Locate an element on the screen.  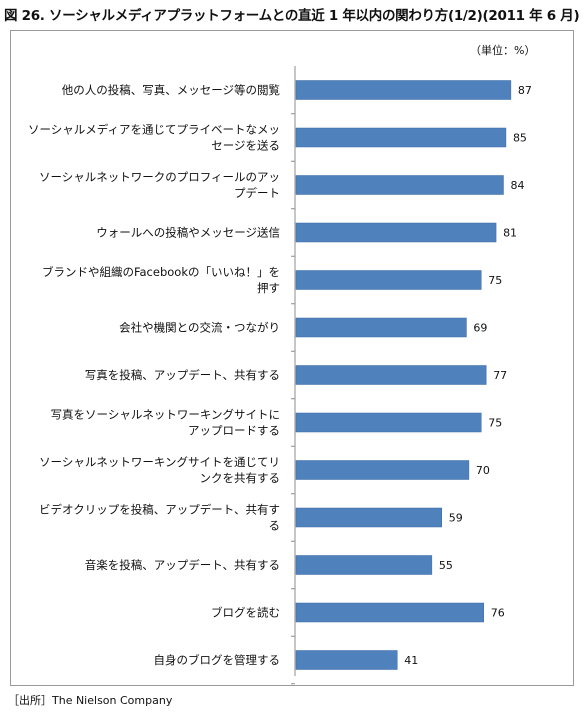
data-label: 77 is located at coordinates (500, 375).